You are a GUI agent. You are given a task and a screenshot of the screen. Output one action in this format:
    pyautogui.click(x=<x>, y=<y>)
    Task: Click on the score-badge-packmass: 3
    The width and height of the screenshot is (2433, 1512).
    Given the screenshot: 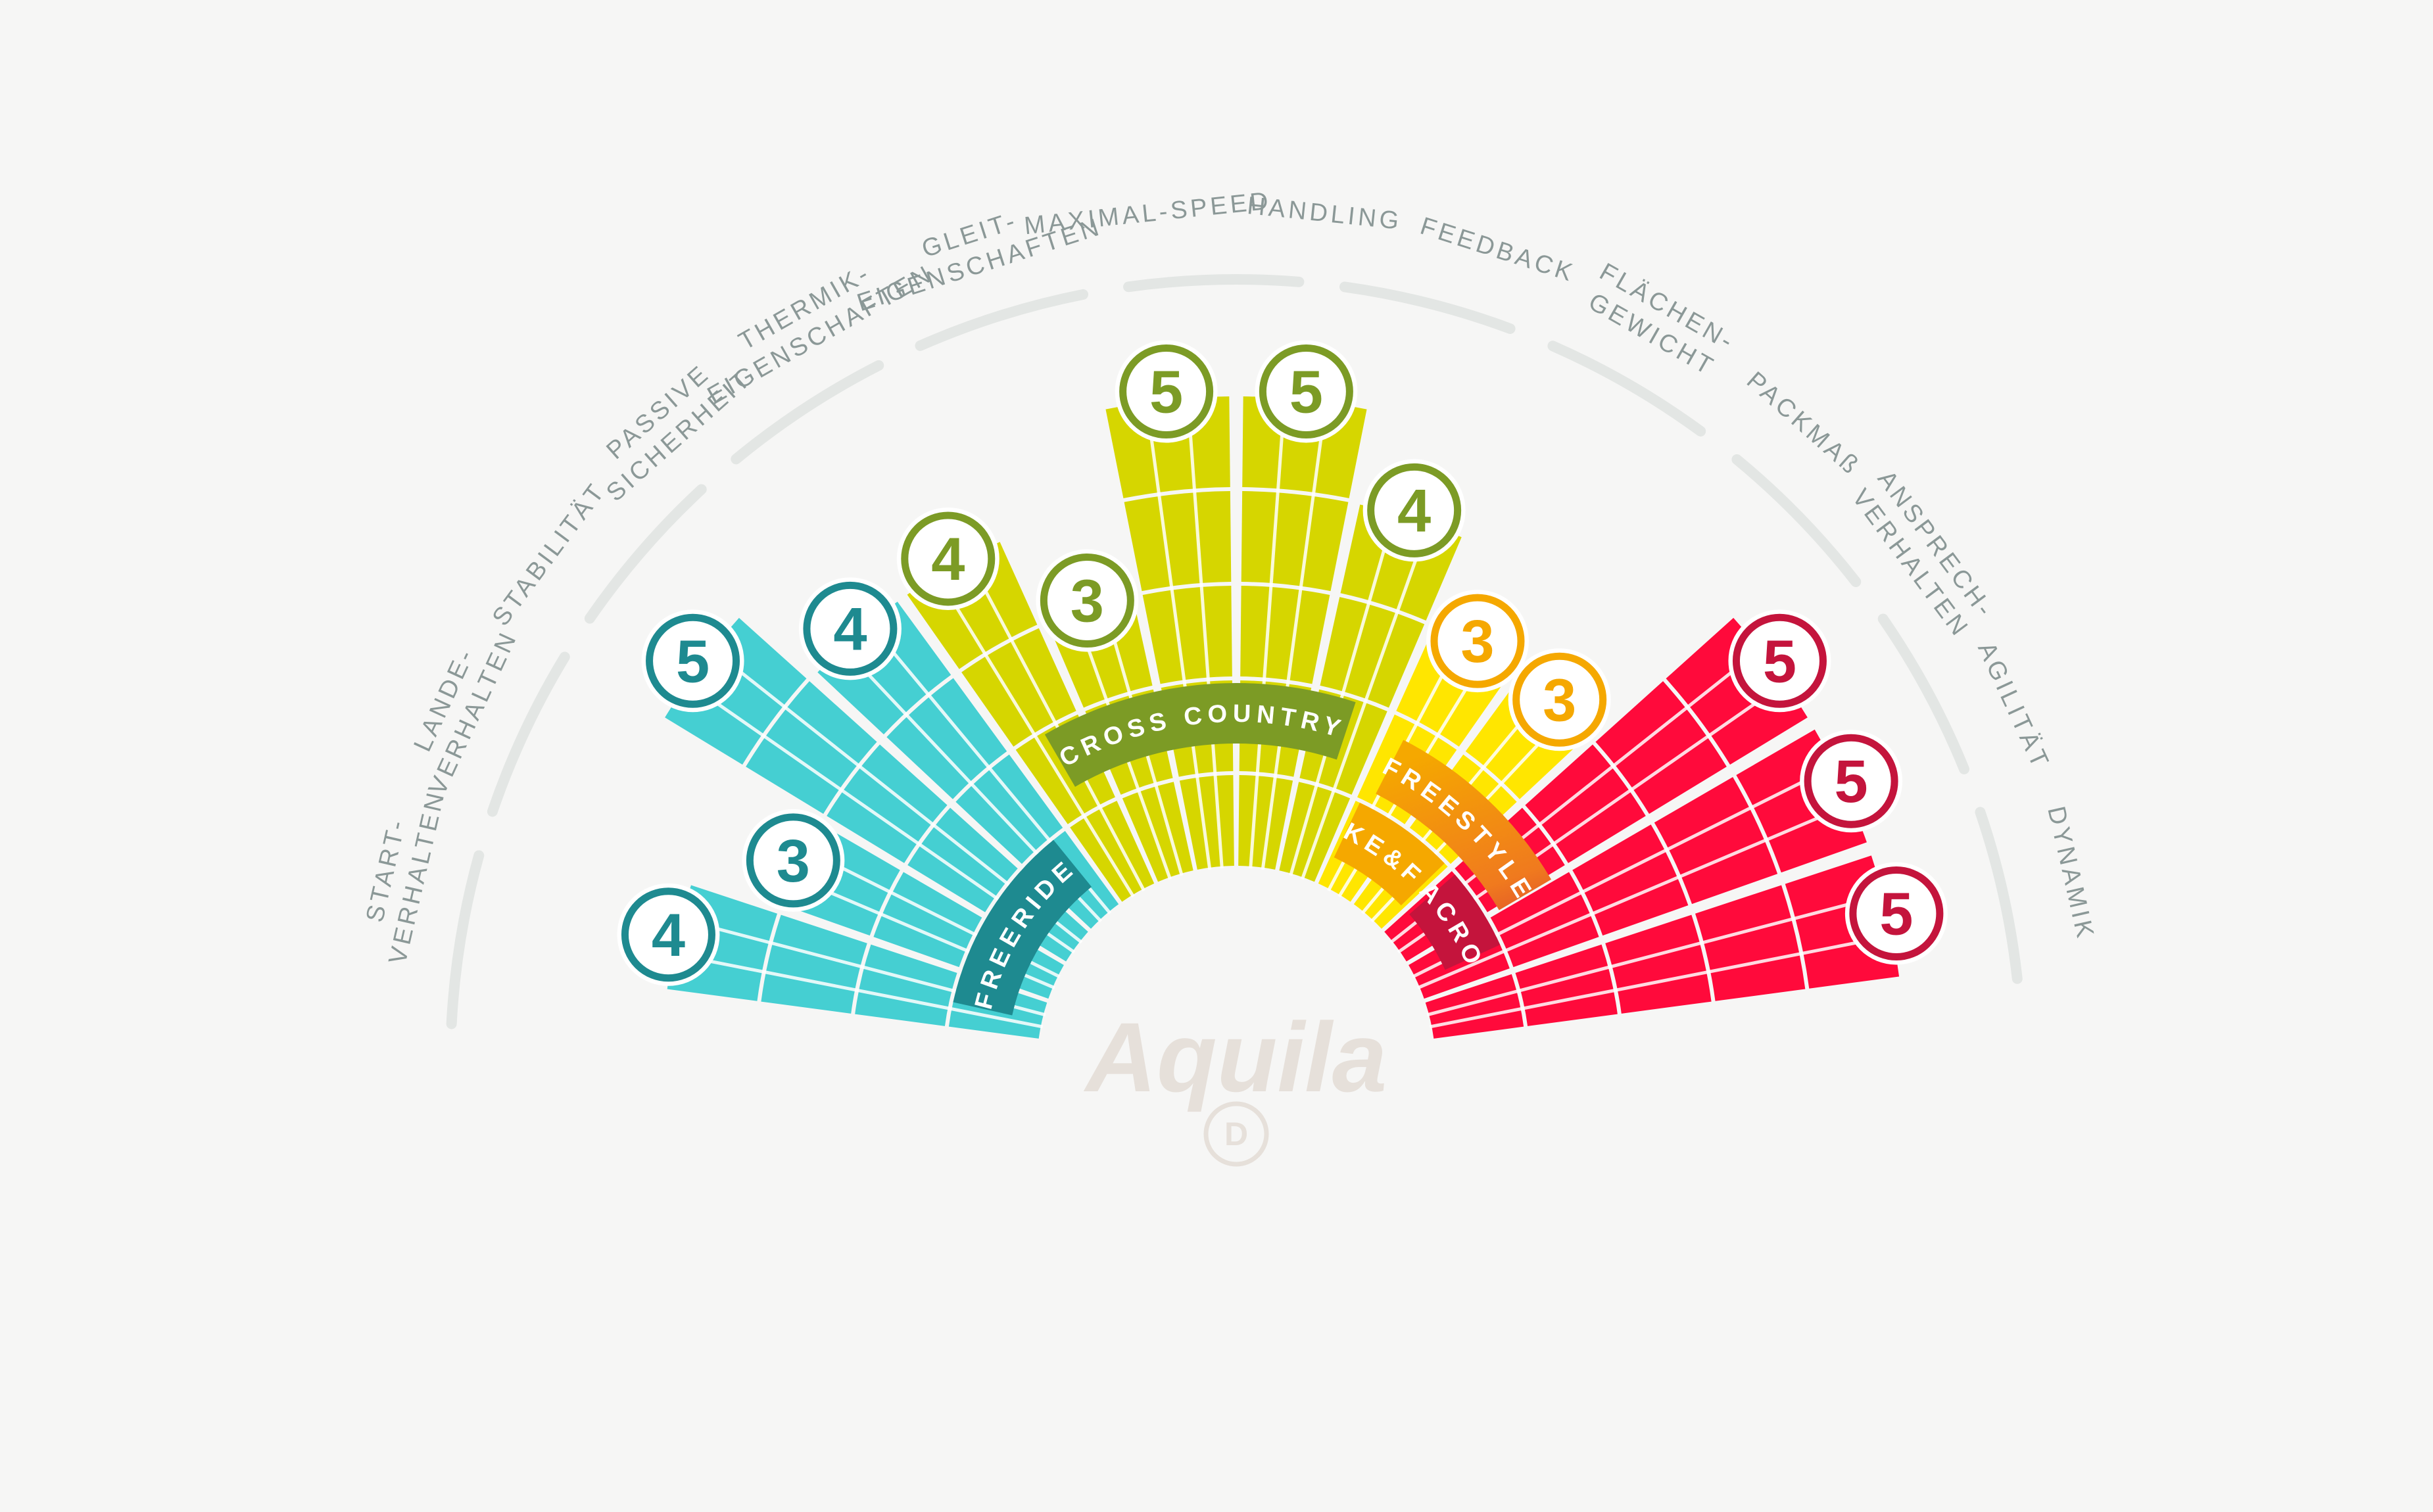 What is the action you would take?
    pyautogui.click(x=1559, y=699)
    